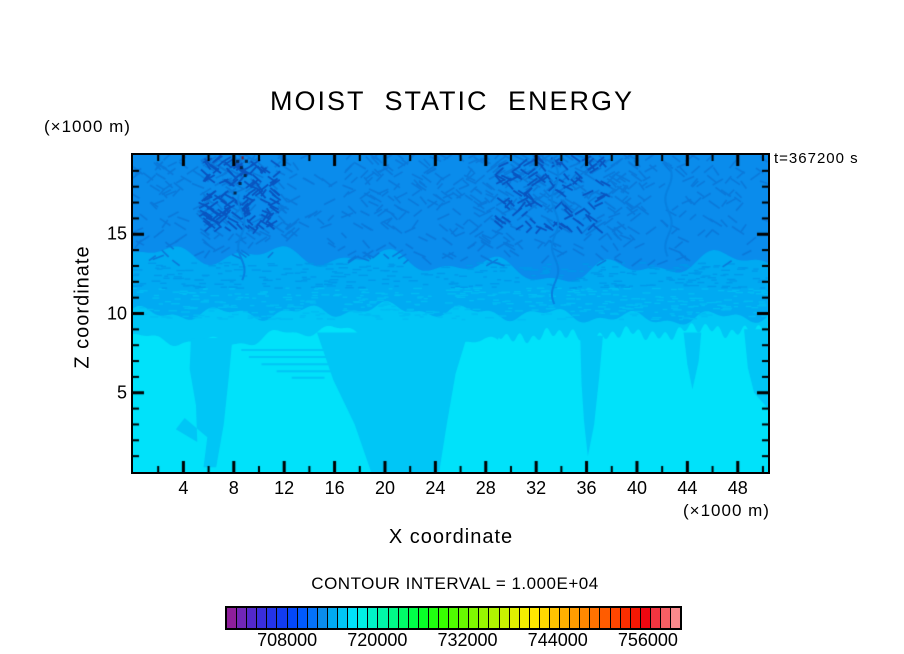 Image resolution: width=904 pixels, height=654 pixels. Describe the element at coordinates (334, 488) in the screenshot. I see `x-tick-label: 16` at that location.